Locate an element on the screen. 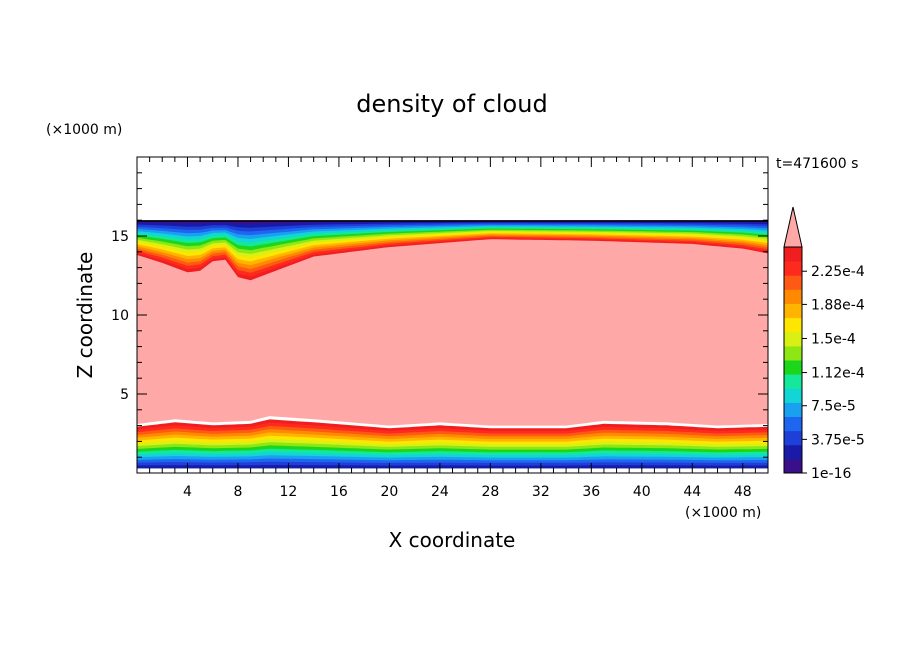 This screenshot has height=654, width=904. x-tick-label: 32 is located at coordinates (541, 492).